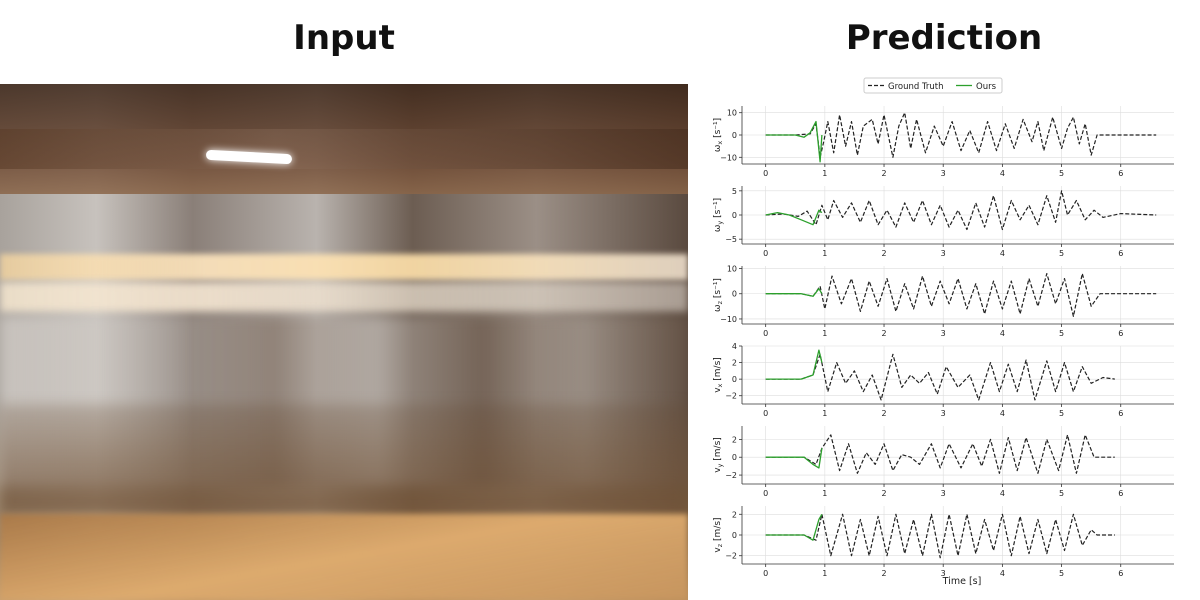 The image size is (1200, 600). Describe the element at coordinates (718, 375) in the screenshot. I see `y-axis-label: vx [m/s]` at that location.